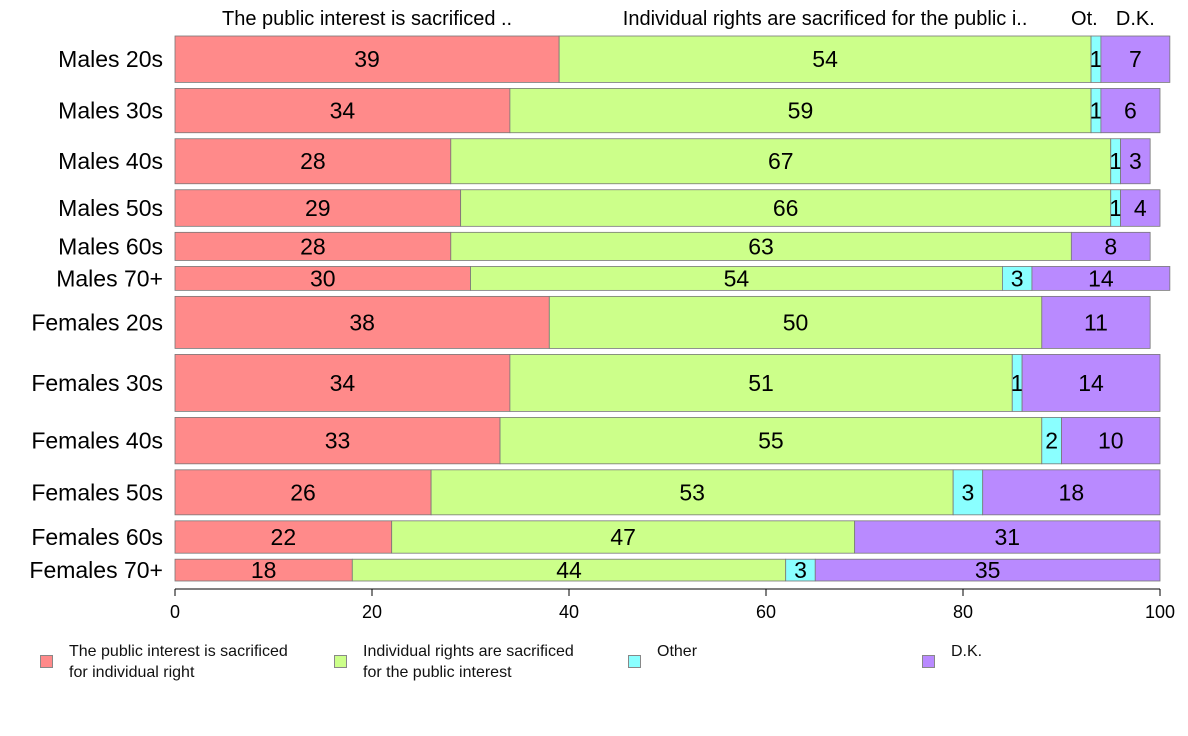  I want to click on row-label: Males 30s, so click(110, 111).